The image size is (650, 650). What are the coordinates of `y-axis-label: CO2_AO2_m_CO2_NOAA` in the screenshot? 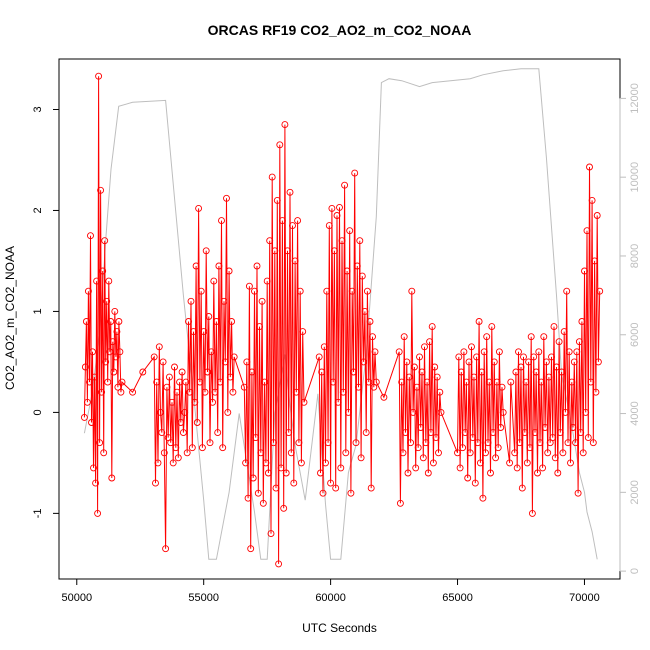 It's located at (10, 318).